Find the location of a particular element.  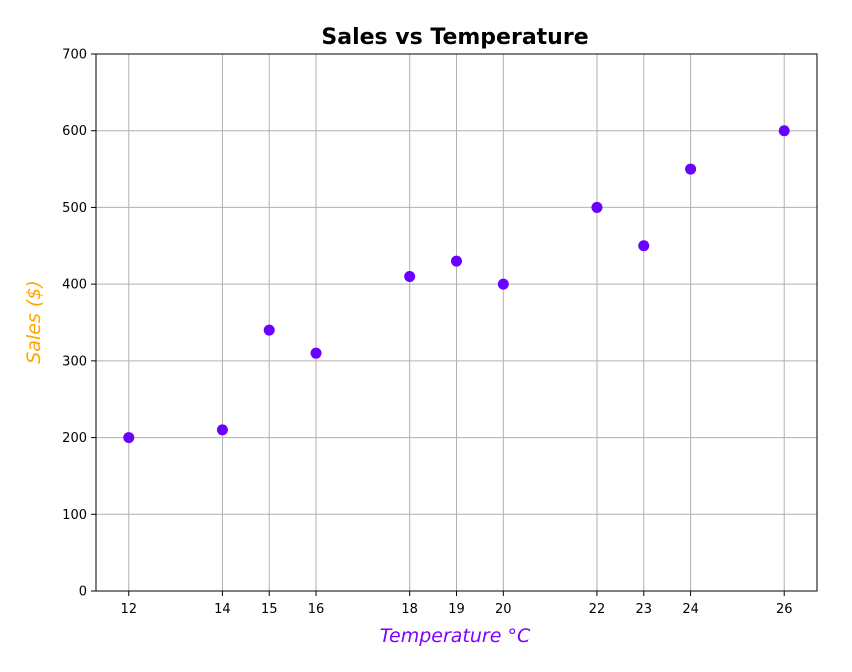

y-axis-label: Sales ($) is located at coordinates (34, 322).